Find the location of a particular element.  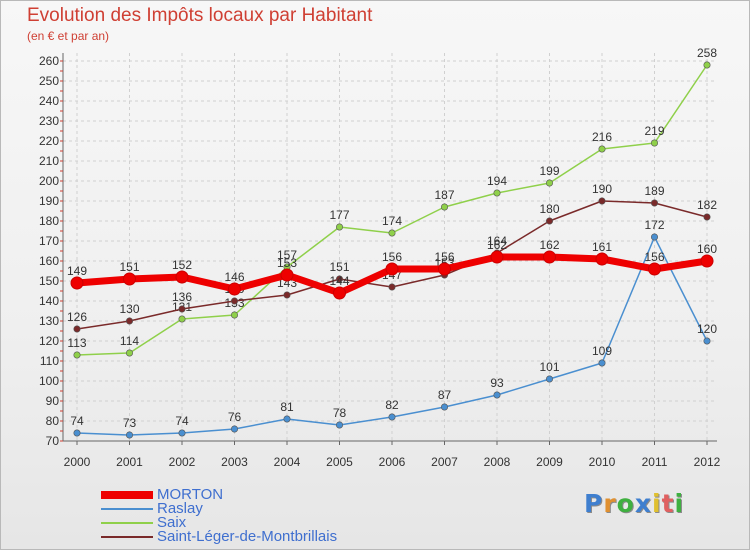

data-label-saix: 219 is located at coordinates (654, 131).